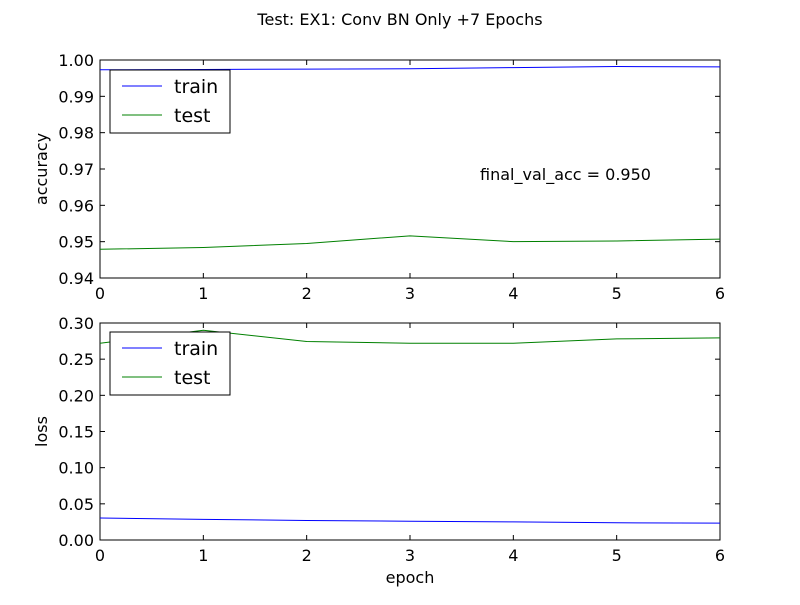 The height and width of the screenshot is (605, 800). What do you see at coordinates (76, 60) in the screenshot?
I see `y-tick-label: 1.00` at bounding box center [76, 60].